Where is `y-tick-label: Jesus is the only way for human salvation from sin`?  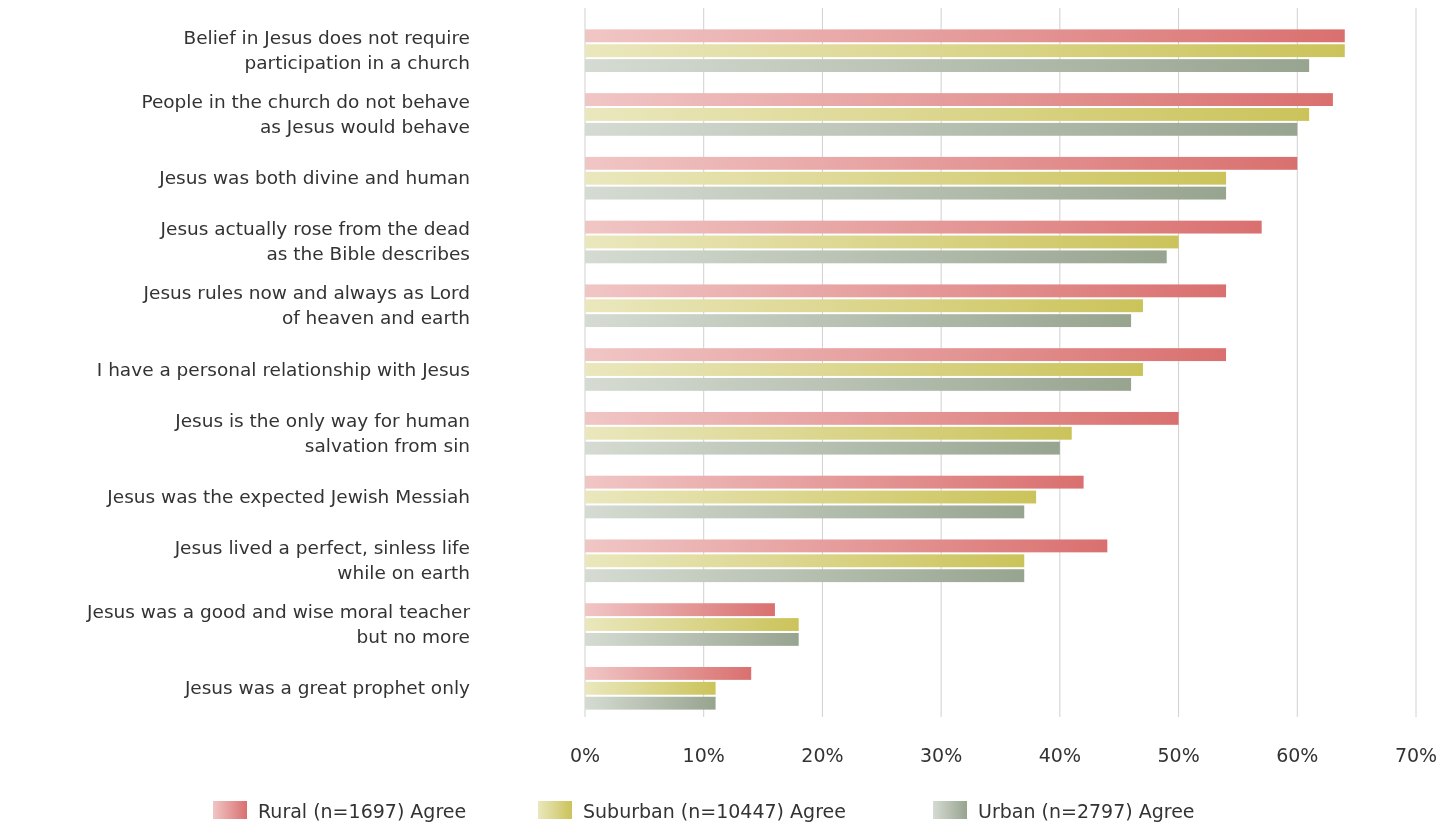
y-tick-label: Jesus is the only way for human salvation from sin is located at coordinates (322, 432).